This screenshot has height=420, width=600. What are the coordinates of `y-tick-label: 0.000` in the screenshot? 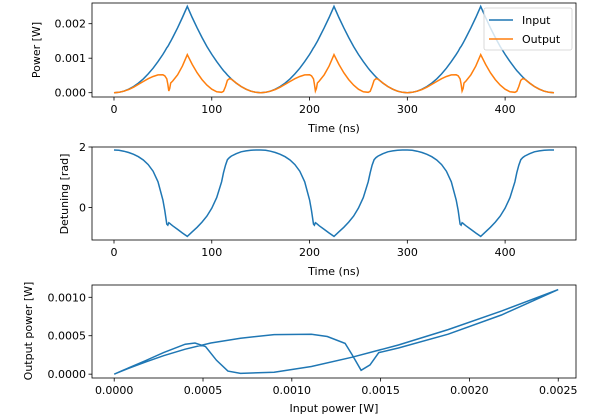 It's located at (71, 93).